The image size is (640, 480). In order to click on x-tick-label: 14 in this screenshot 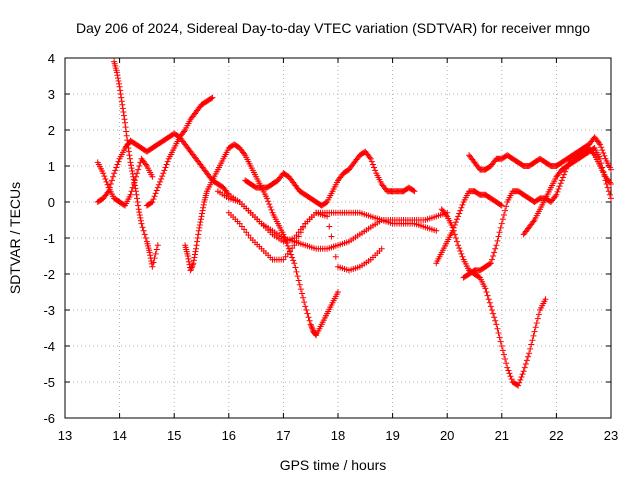, I will do `click(119, 435)`.